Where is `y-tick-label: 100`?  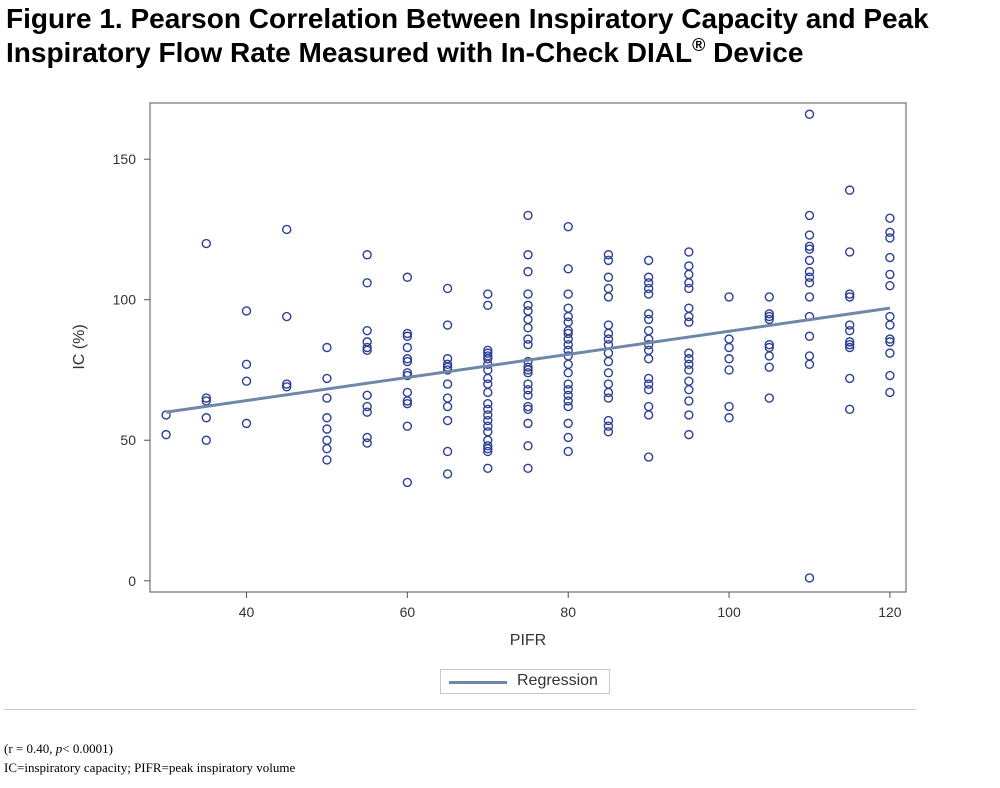
y-tick-label: 100 is located at coordinates (125, 300).